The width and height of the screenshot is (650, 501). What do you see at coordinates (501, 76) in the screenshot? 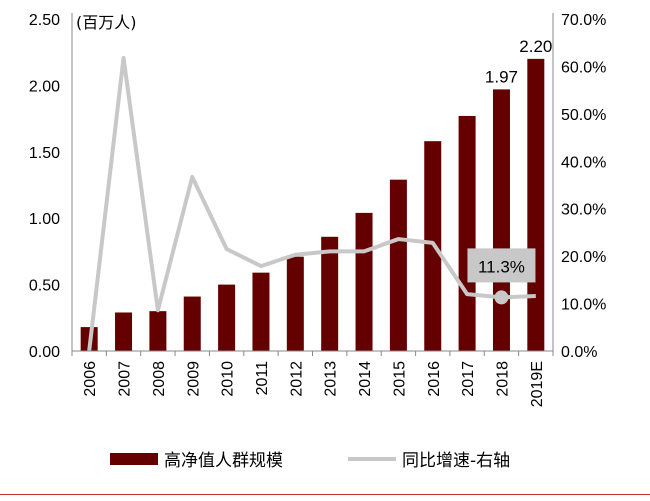
I see `bar-data-label: 1.97` at bounding box center [501, 76].